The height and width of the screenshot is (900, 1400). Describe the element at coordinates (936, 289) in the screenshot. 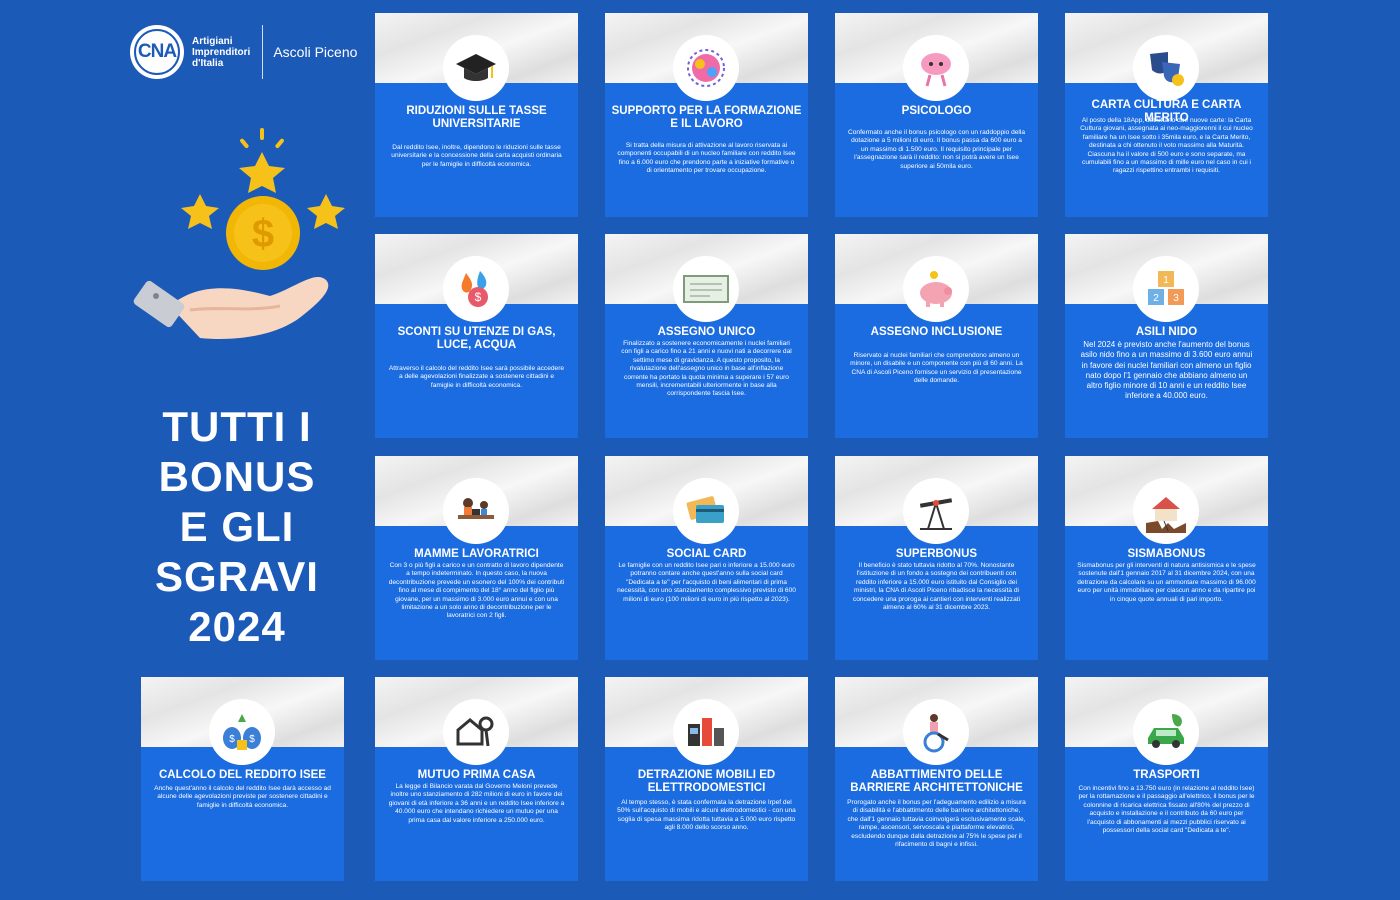

I see `piggy-bank-icon` at that location.